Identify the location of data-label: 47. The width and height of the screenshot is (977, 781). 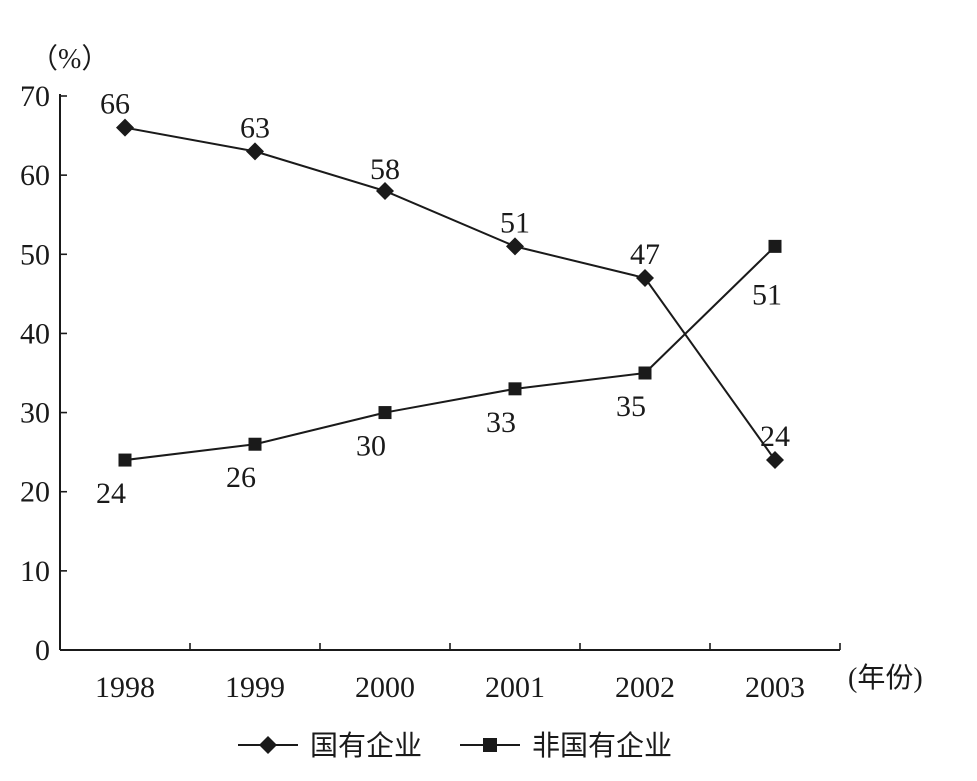
(645, 254).